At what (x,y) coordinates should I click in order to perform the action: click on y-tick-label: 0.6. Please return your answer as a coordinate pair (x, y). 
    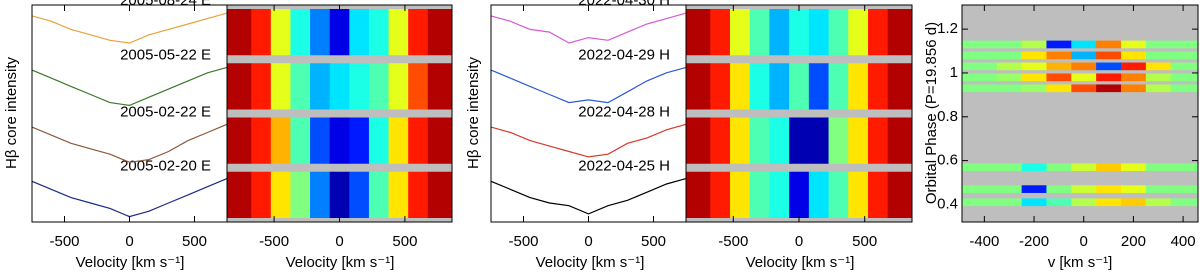
    Looking at the image, I should click on (947, 160).